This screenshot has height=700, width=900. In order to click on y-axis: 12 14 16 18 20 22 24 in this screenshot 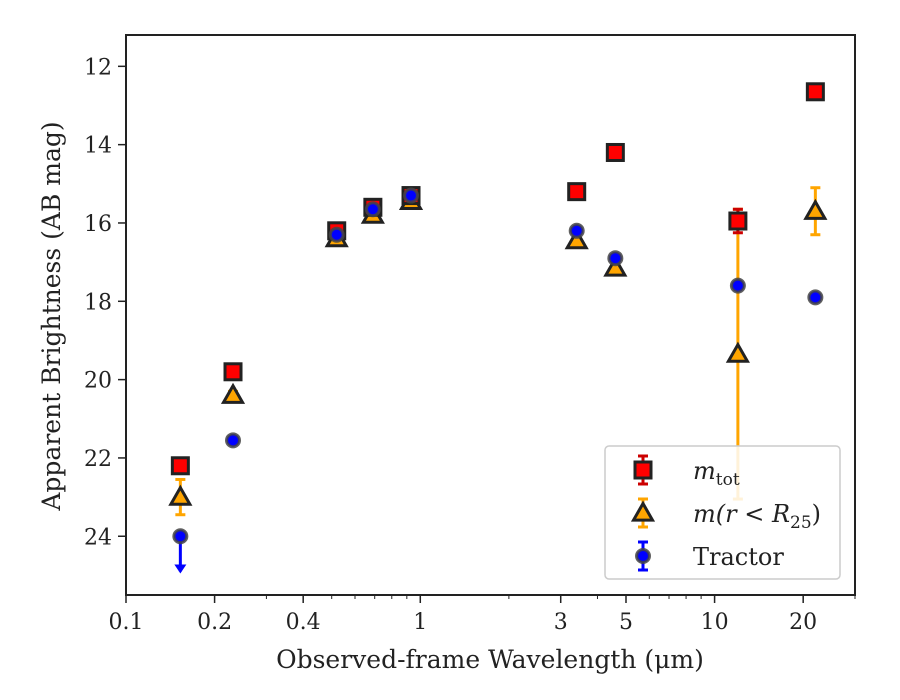, I will do `click(105, 302)`.